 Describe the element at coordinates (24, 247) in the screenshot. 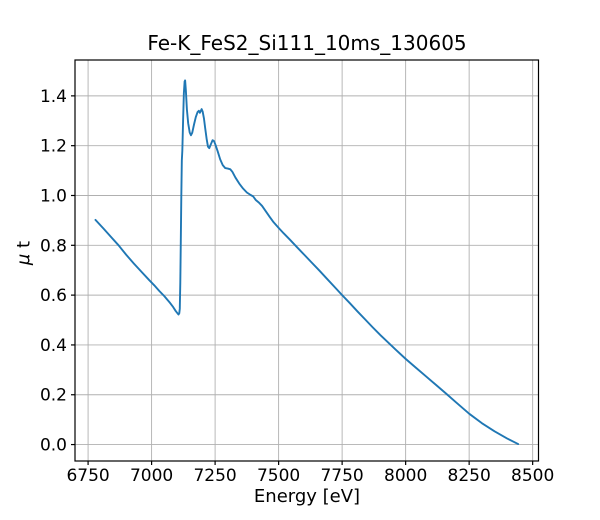

I see `y-axis-label-rest: t` at that location.